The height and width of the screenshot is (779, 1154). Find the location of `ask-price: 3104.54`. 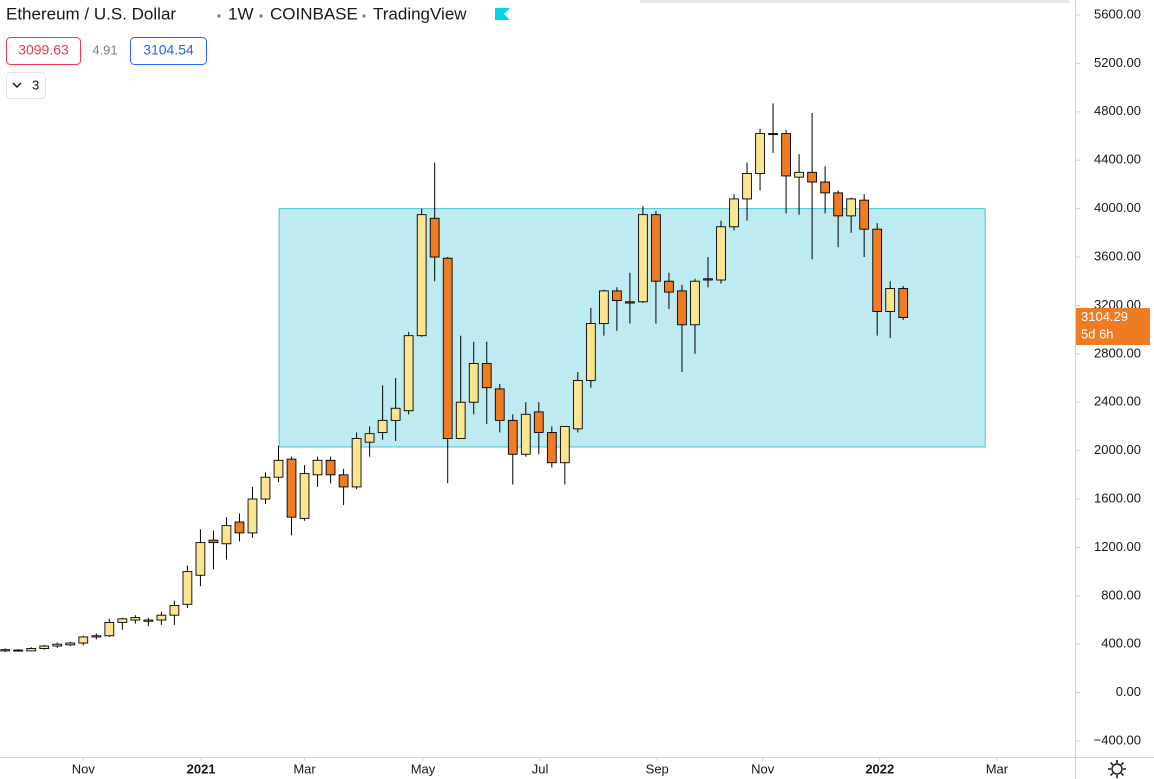

ask-price: 3104.54 is located at coordinates (168, 50).